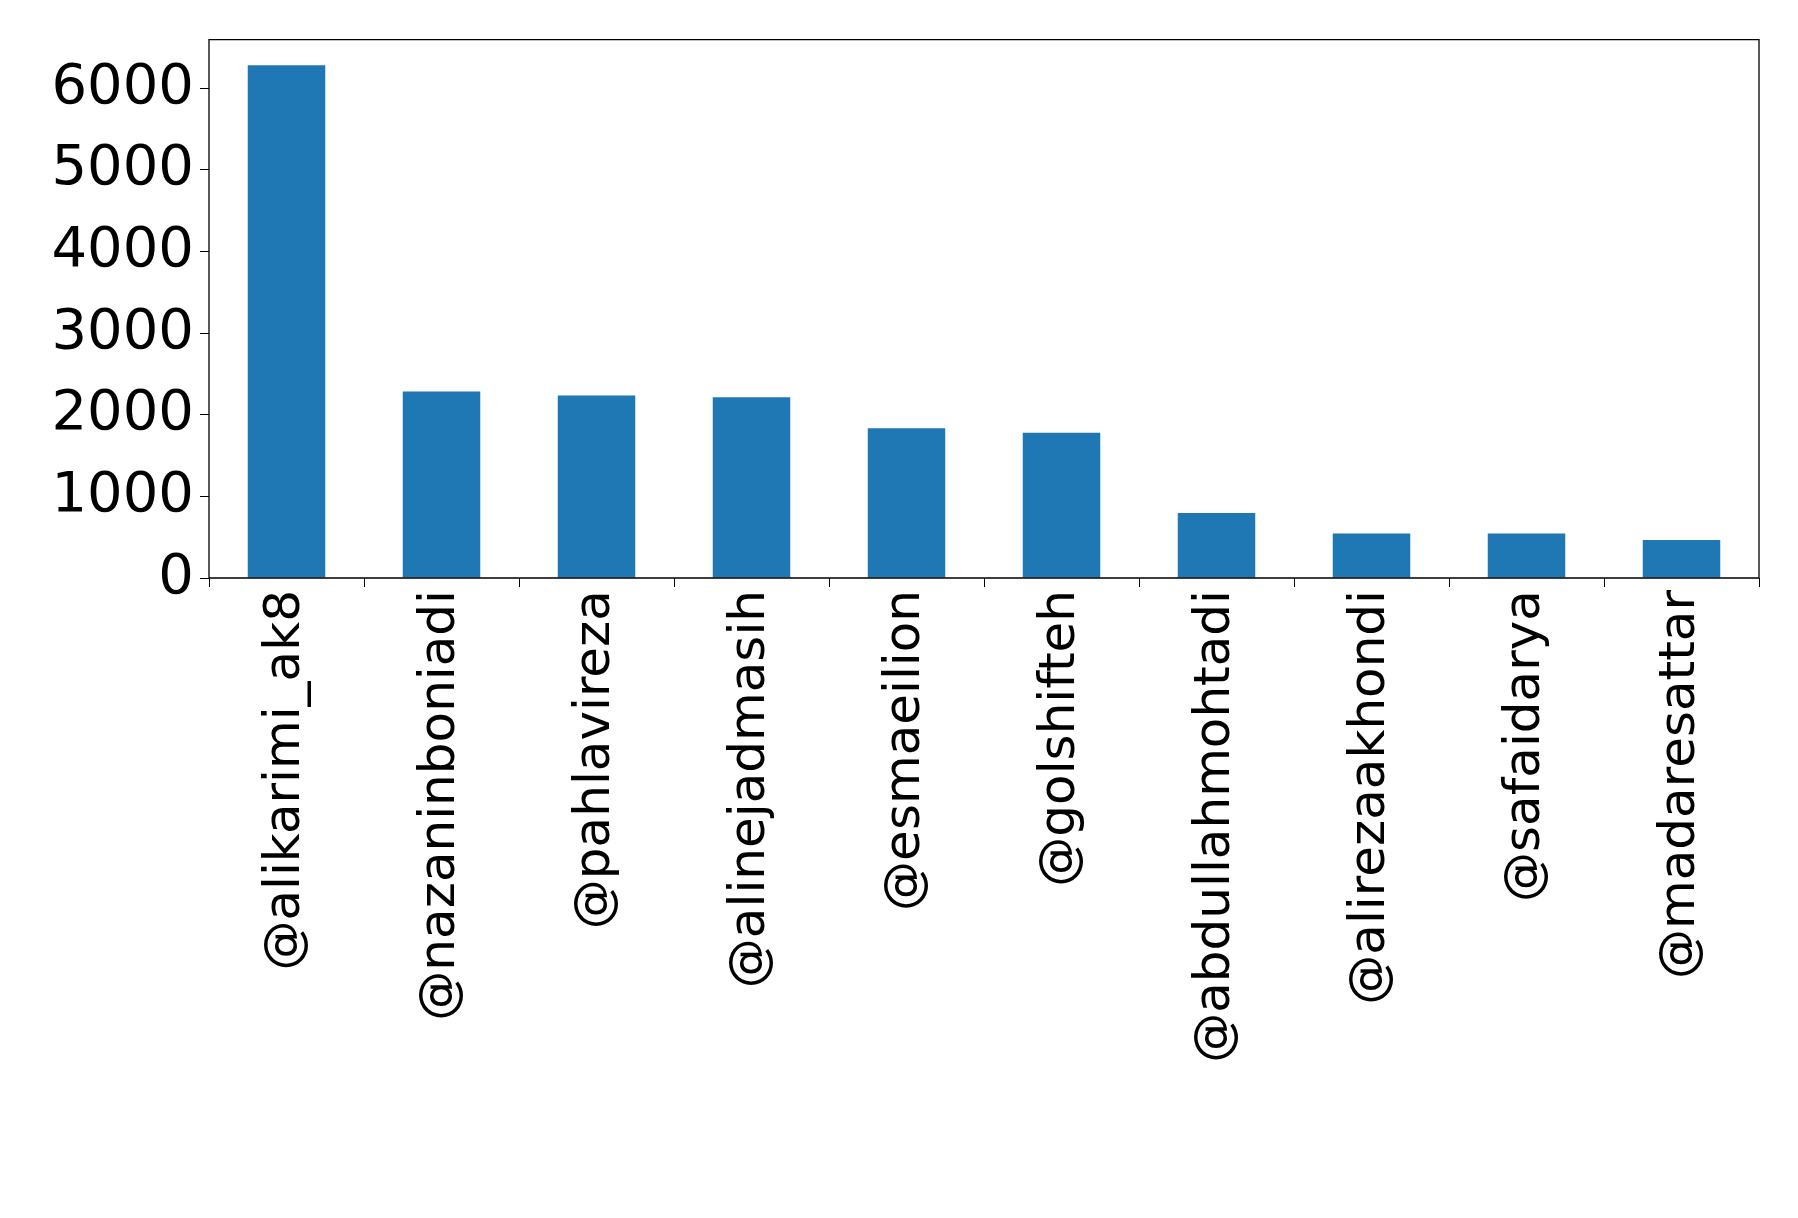  I want to click on y-tick-label: 2000, so click(122, 410).